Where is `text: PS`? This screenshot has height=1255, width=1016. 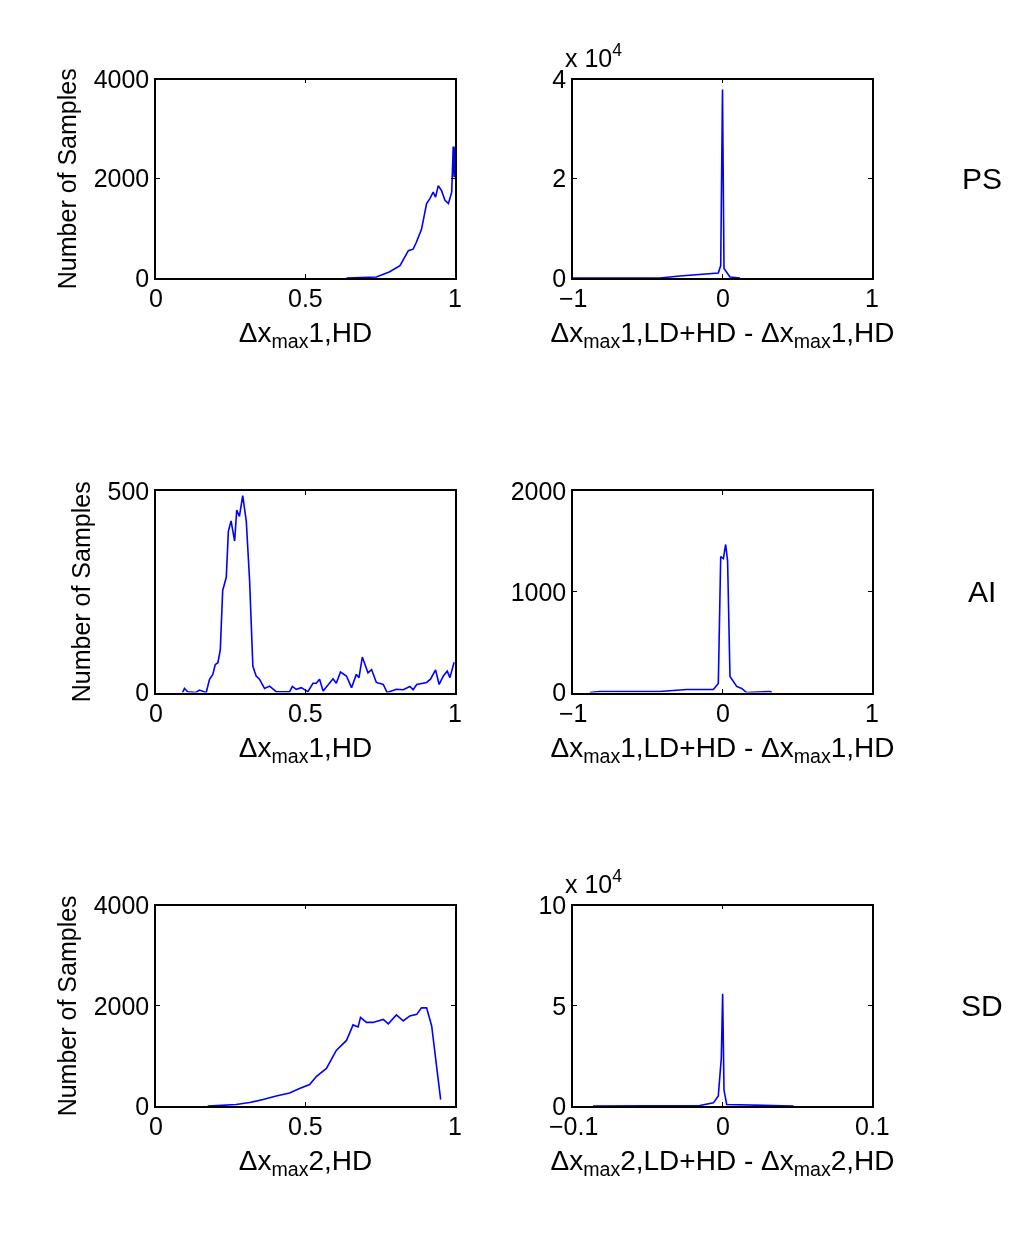
text: PS is located at coordinates (982, 178).